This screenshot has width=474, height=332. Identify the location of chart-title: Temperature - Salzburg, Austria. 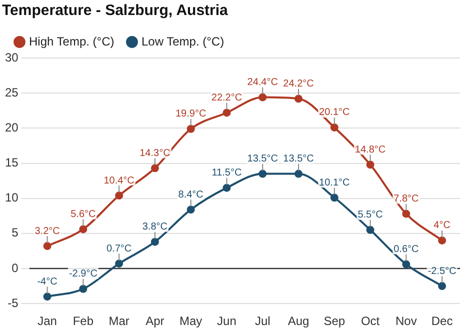
(115, 11).